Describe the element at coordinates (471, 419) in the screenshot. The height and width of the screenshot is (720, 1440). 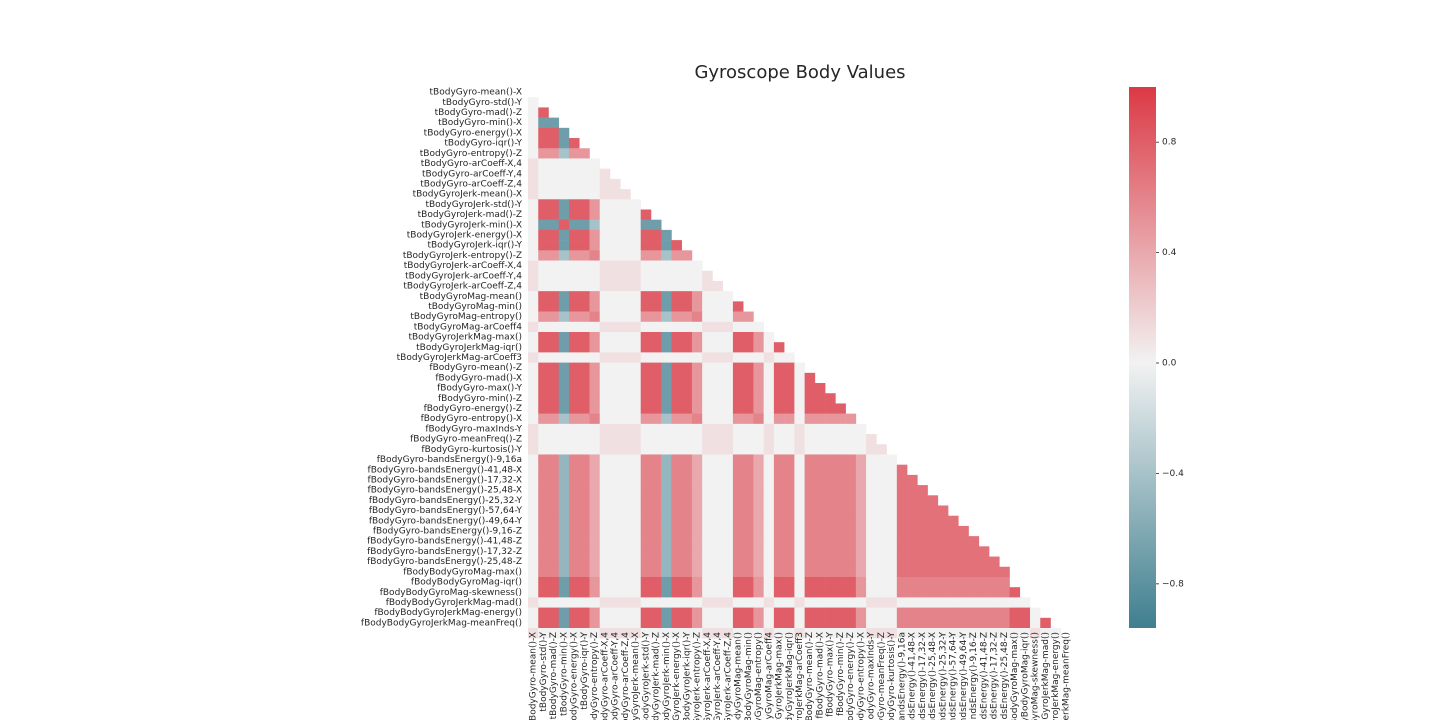
I see `y-tick-label: fBodyGyro-entropy()-X` at that location.